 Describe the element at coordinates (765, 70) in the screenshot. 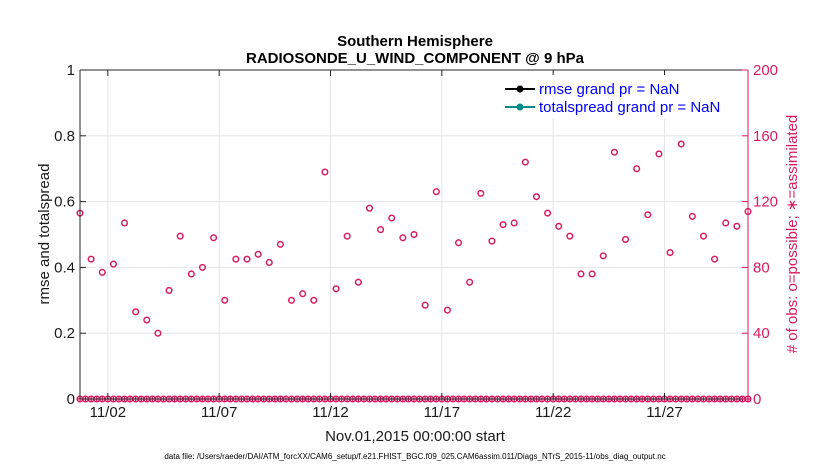

I see `y-right-tick-label: 200` at that location.